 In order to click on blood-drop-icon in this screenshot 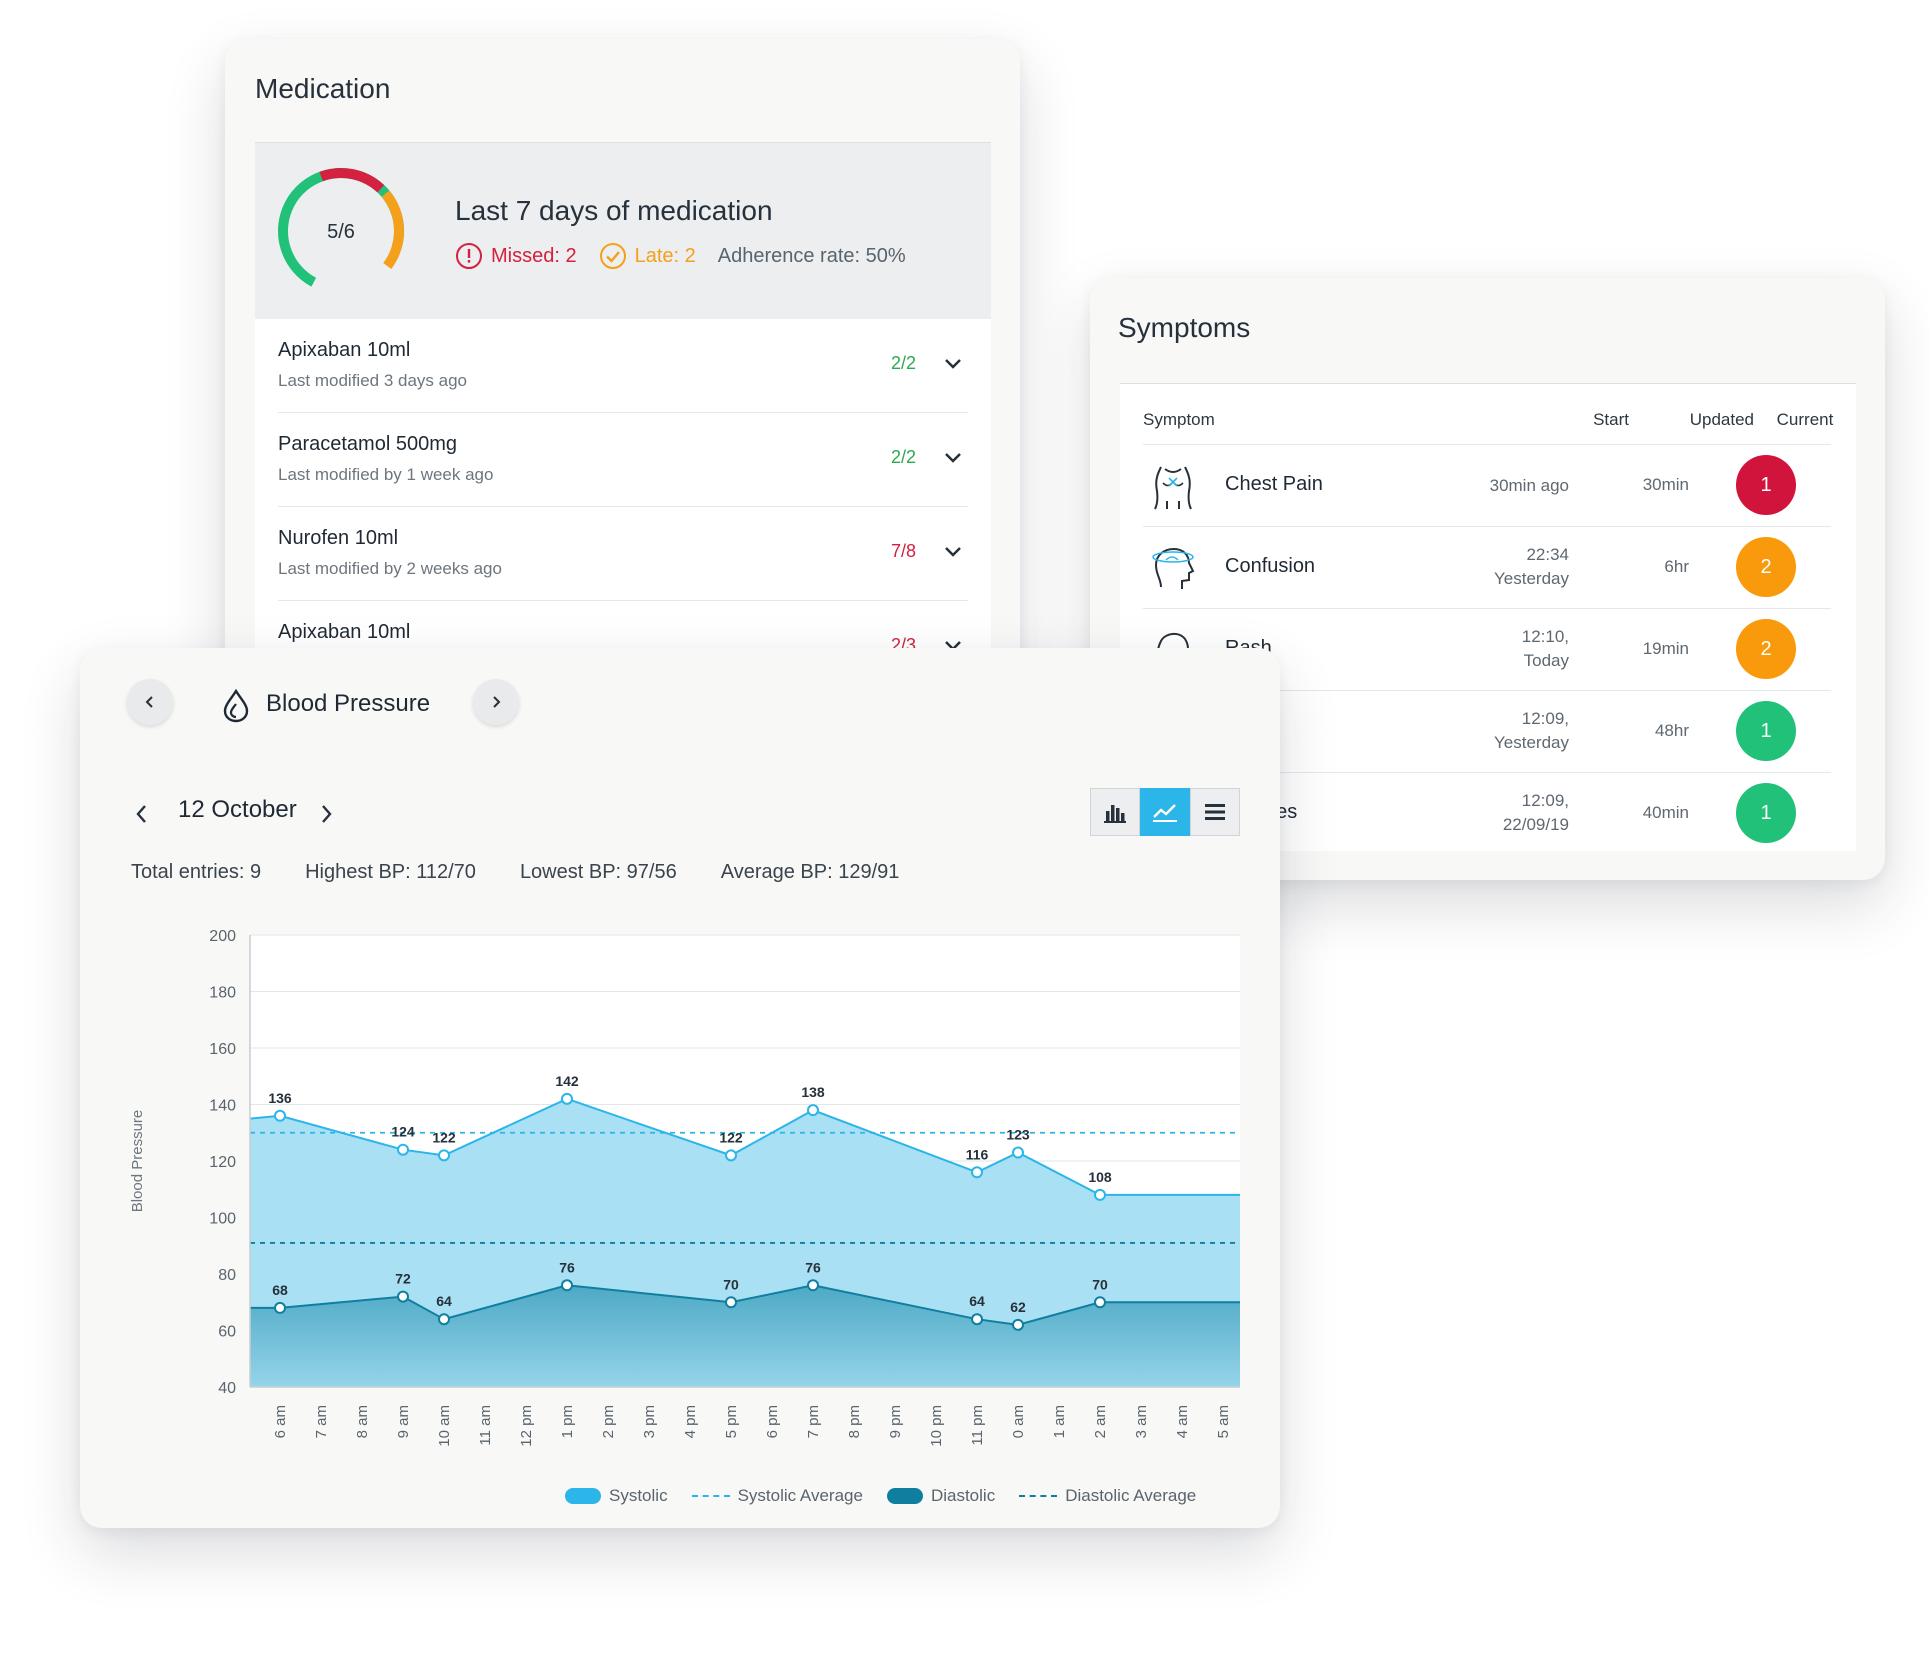, I will do `click(236, 705)`.